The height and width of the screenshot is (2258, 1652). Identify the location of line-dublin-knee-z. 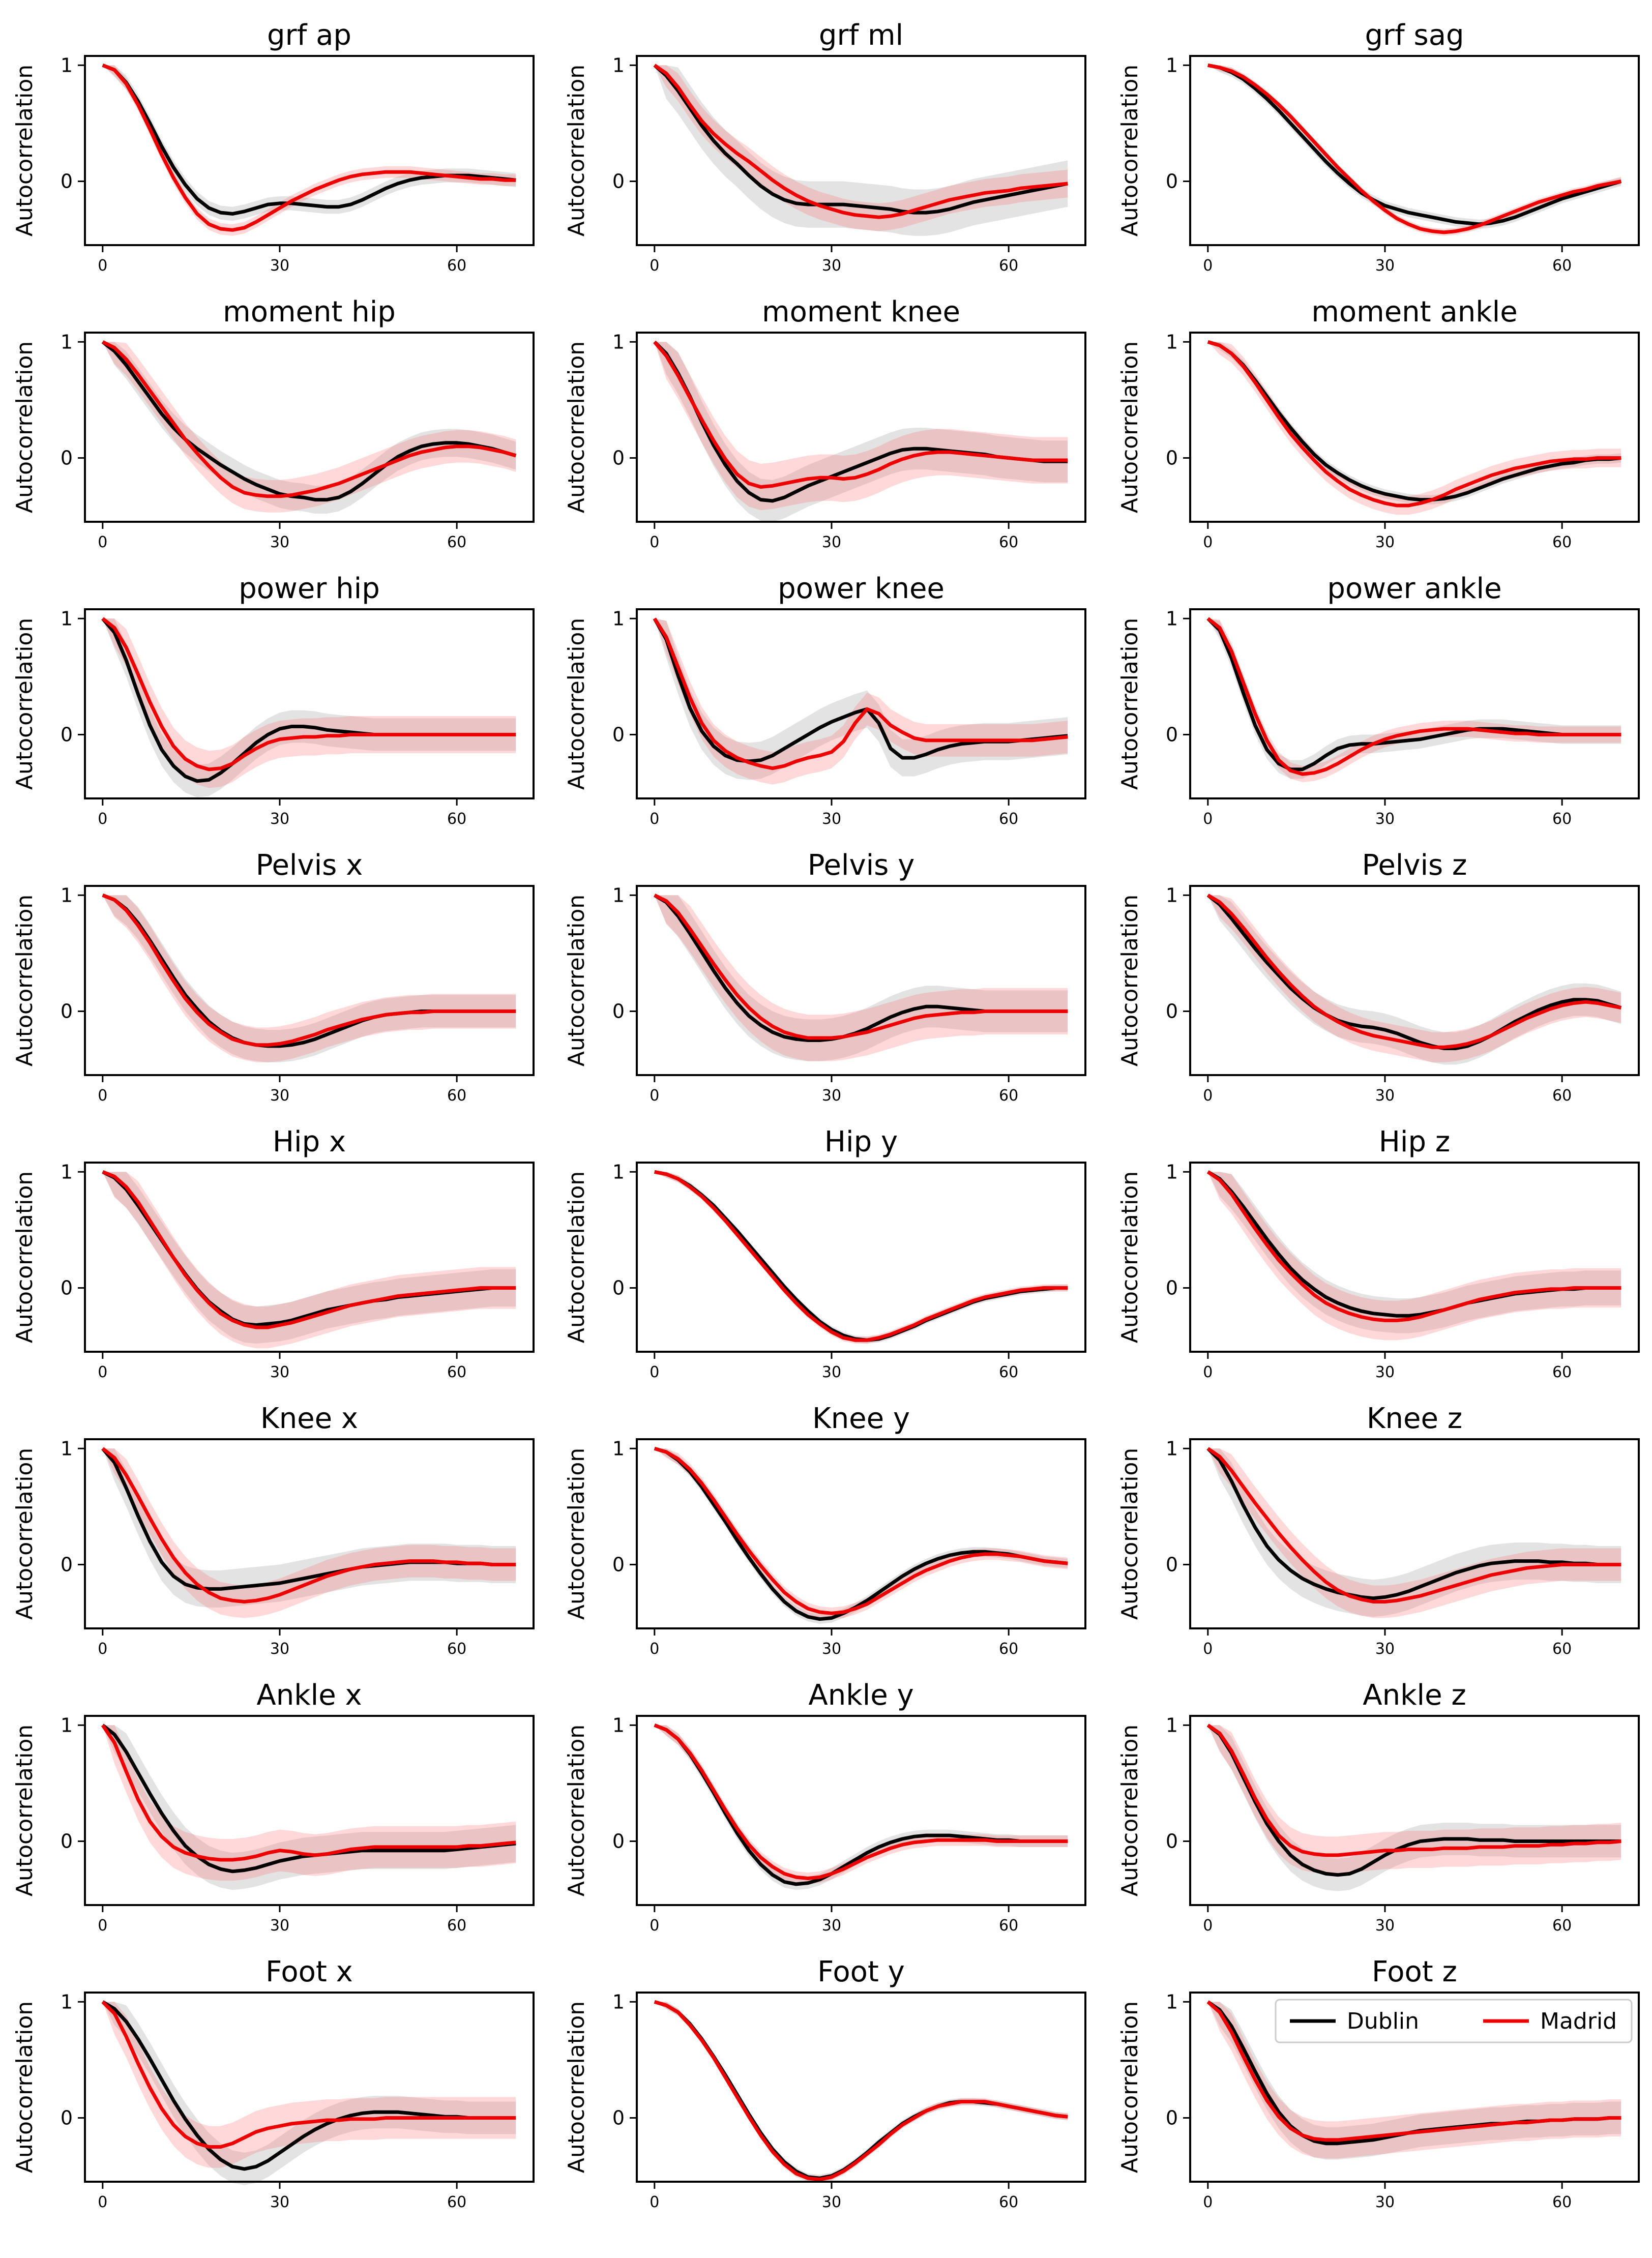
(1413, 1524).